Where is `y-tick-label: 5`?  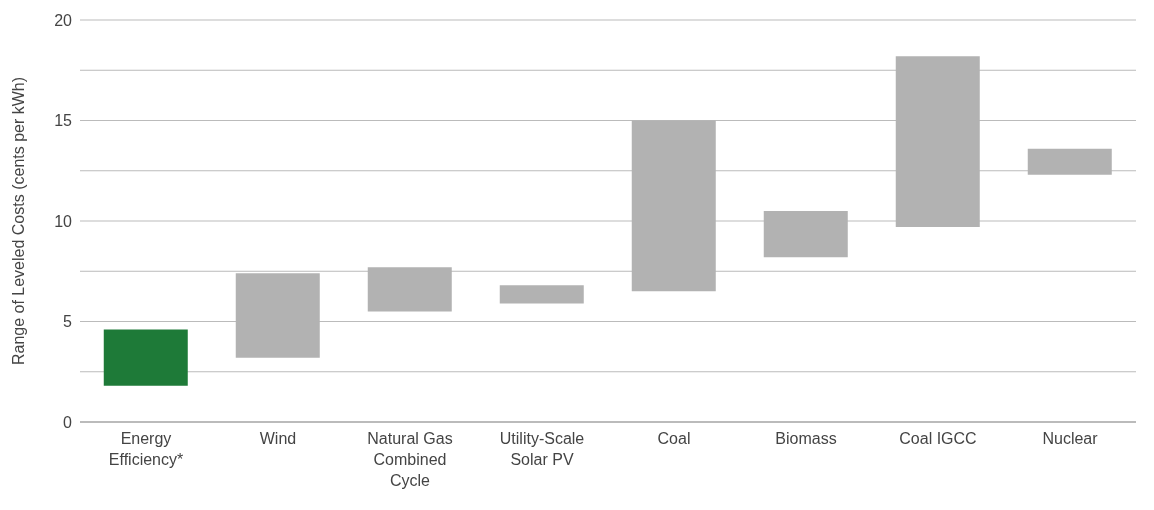 y-tick-label: 5 is located at coordinates (68, 322).